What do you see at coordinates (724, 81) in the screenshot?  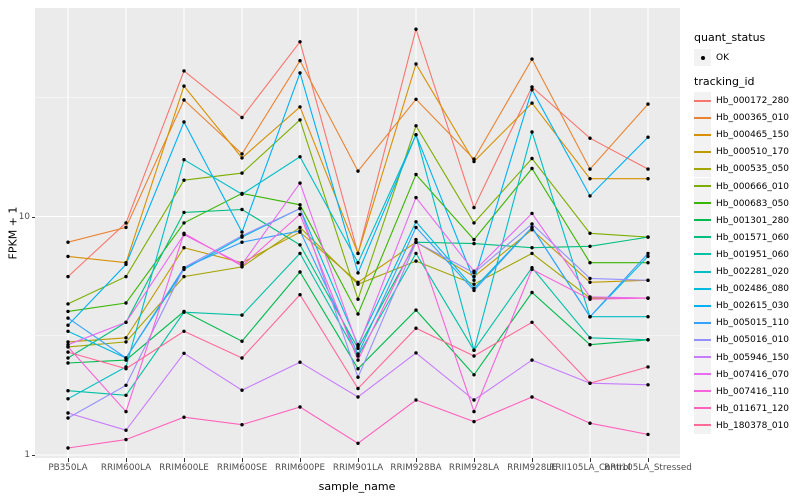 I see `legend-tracking-id-title: tracking_id` at bounding box center [724, 81].